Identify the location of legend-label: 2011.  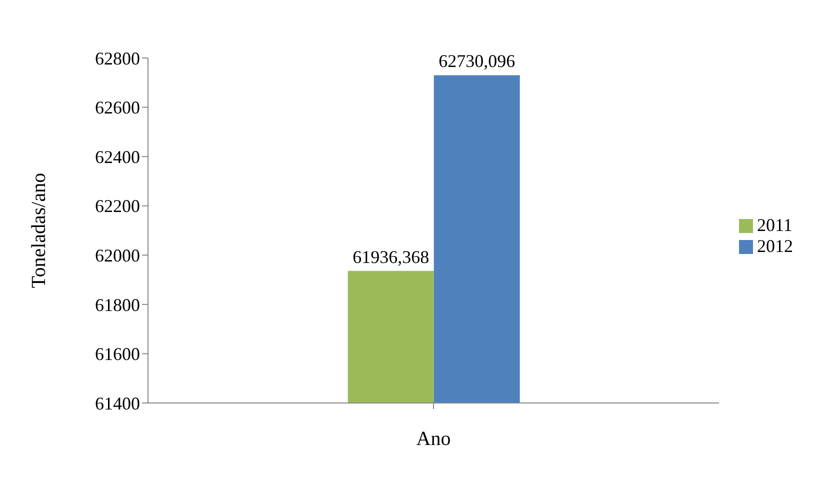
(774, 224).